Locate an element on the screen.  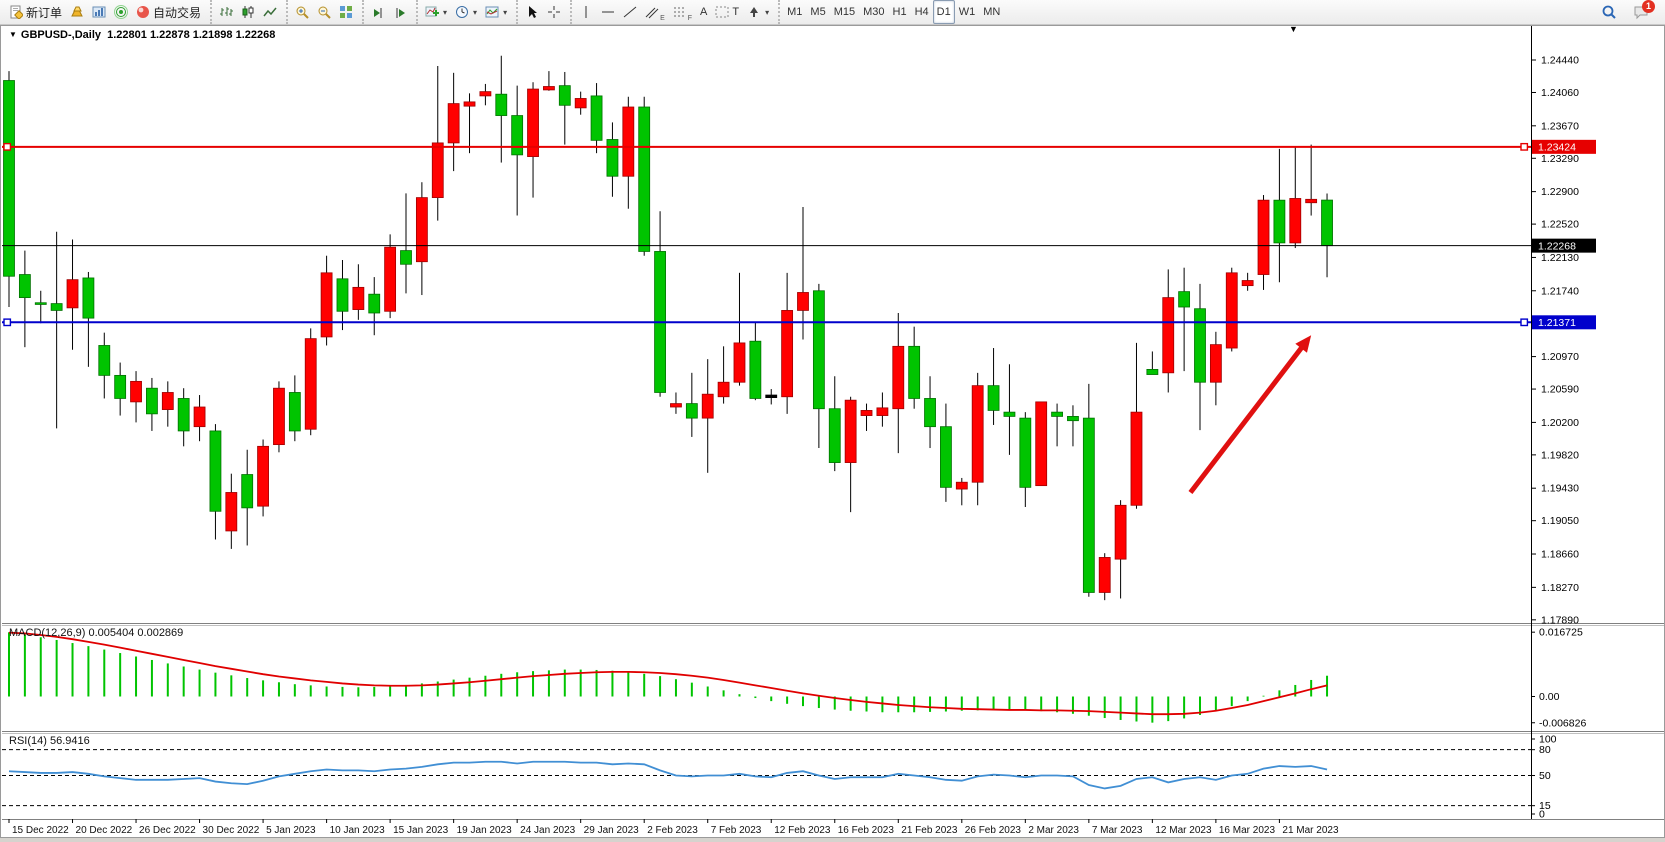
timeframe-button-H1: H1 is located at coordinates (900, 12).